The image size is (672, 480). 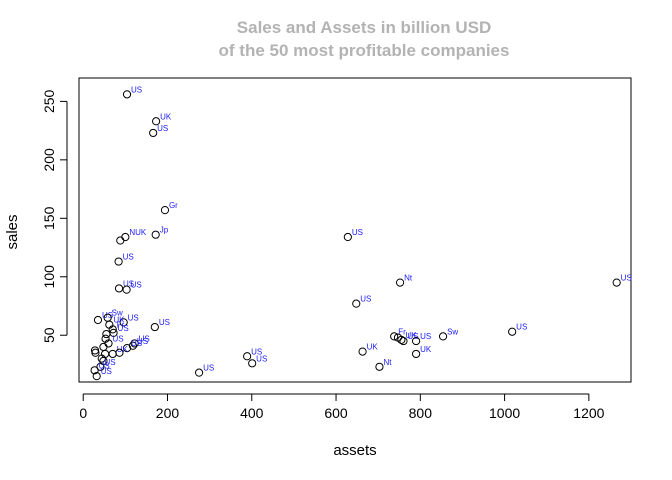 What do you see at coordinates (164, 230) in the screenshot?
I see `point-label: Jp` at bounding box center [164, 230].